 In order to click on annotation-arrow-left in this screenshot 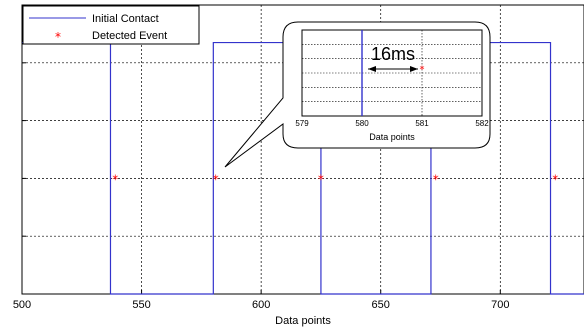, I will do `click(372, 69)`.